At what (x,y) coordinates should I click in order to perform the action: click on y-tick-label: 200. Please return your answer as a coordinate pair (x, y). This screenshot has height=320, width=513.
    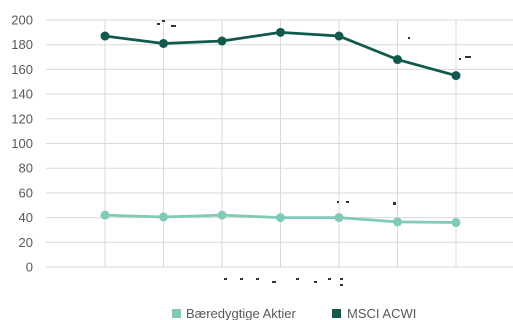
    Looking at the image, I should click on (22, 20).